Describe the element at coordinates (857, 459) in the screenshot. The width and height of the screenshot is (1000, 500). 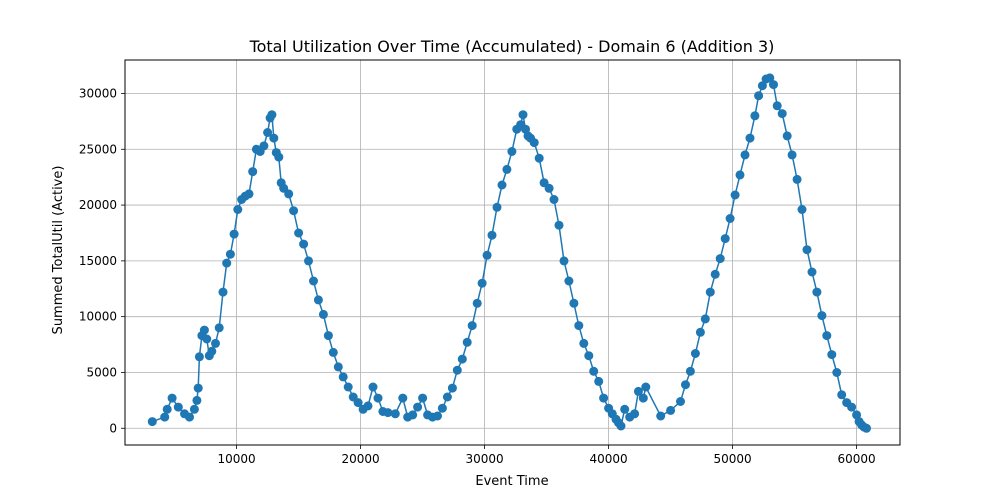
I see `x-tick-label: 60000` at that location.